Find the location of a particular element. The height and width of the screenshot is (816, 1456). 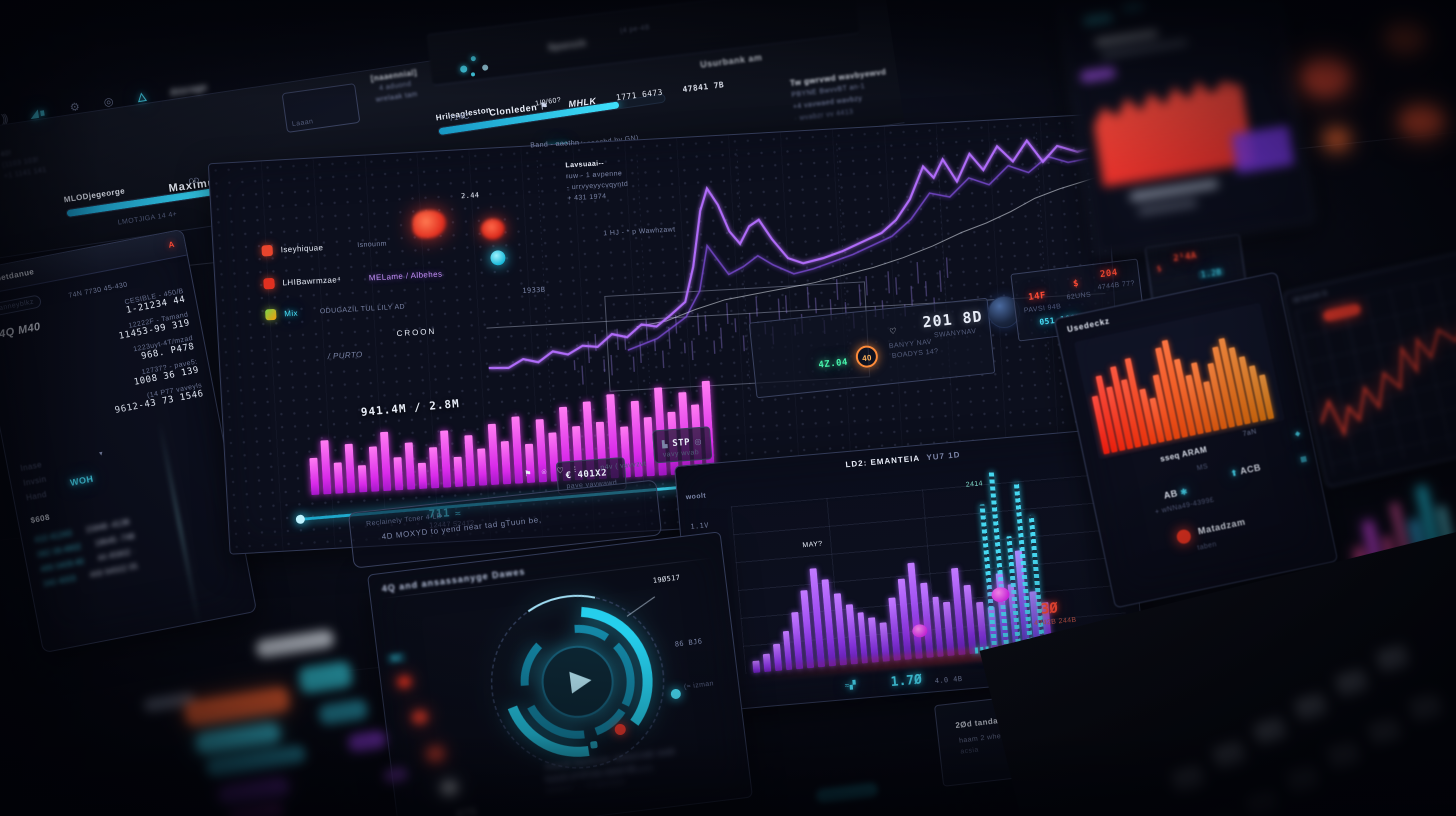

panel-red-value: 3Ø is located at coordinates (1049, 609).